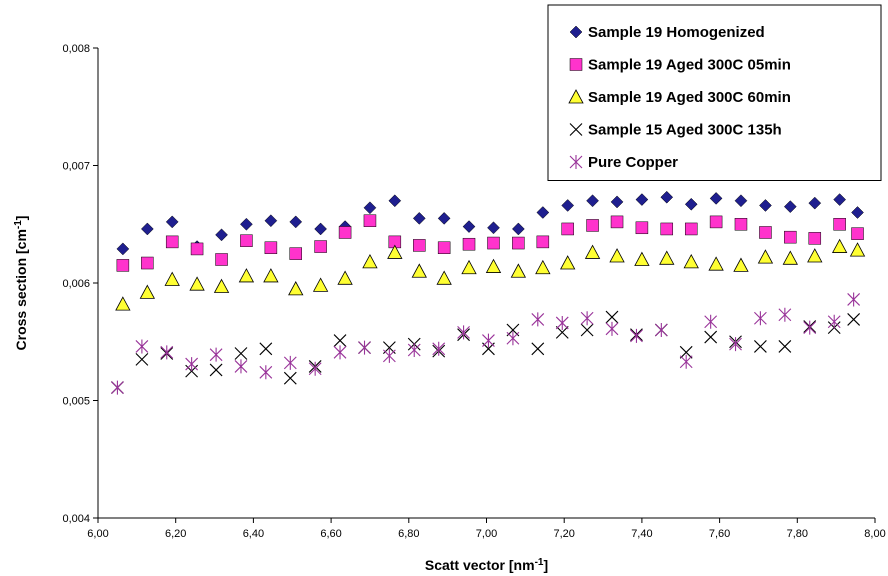  I want to click on x-axis-title: Scatt vector [nm-1], so click(486, 565).